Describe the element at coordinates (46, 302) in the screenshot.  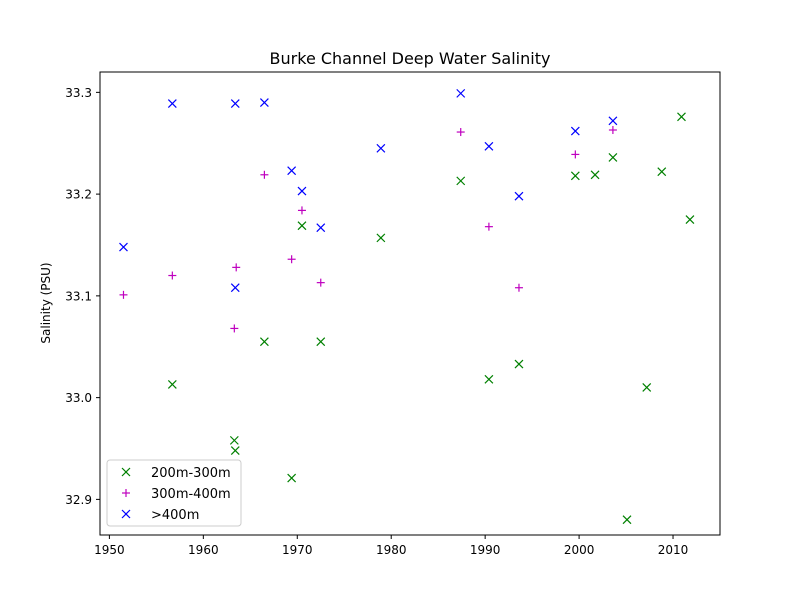
I see `y-axis-label: Salinity (PSU)` at that location.